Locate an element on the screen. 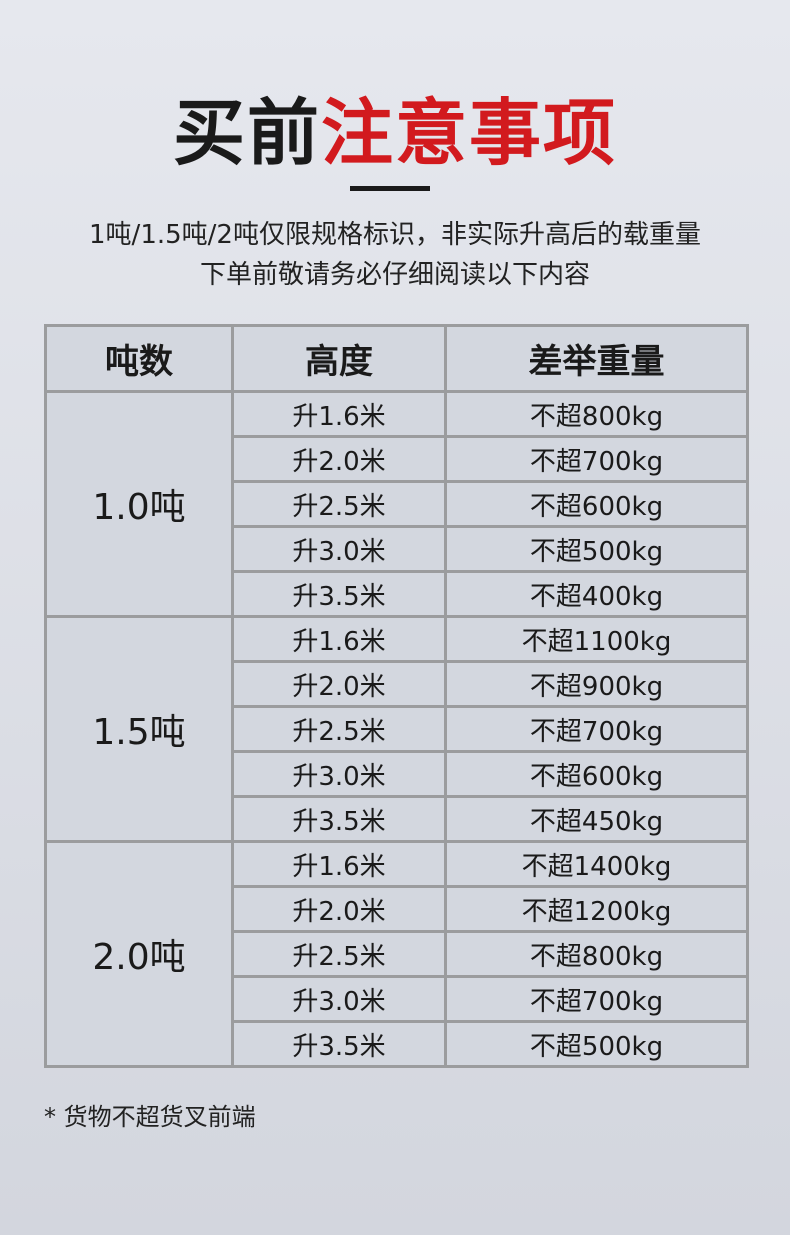 This screenshot has width=790, height=1235. table-row: 升3.5米 不超500kg is located at coordinates (397, 1044).